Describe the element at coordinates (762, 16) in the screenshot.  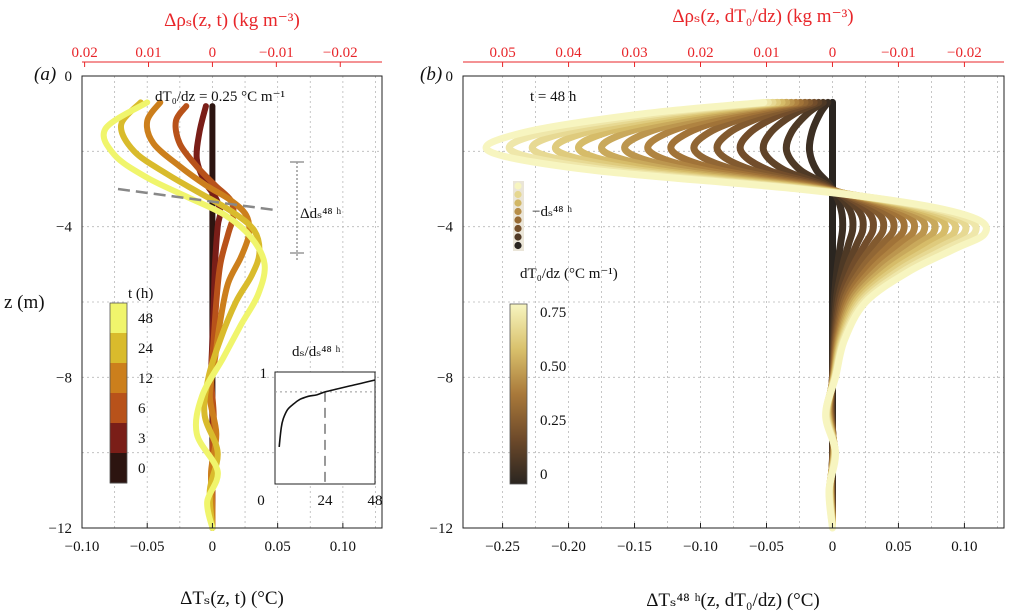
I see `panel-b-top-xlabel: Δρₛ(z, dT₀/dz) (kg m⁻³)` at that location.